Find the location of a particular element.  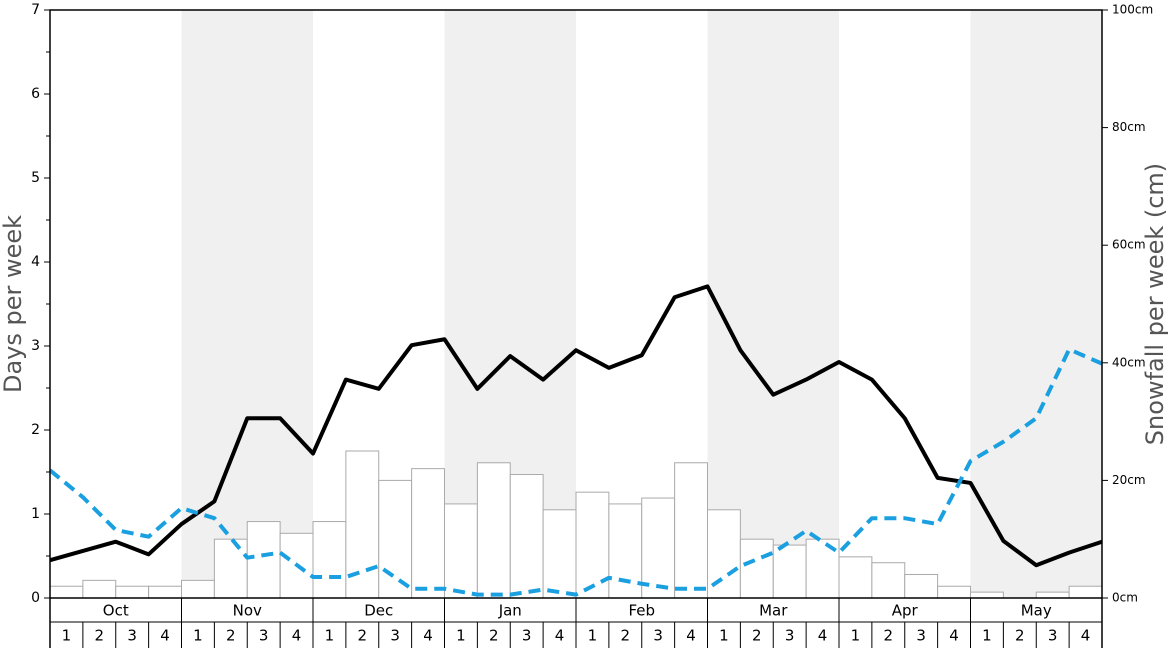

month-label: Feb is located at coordinates (641, 611).